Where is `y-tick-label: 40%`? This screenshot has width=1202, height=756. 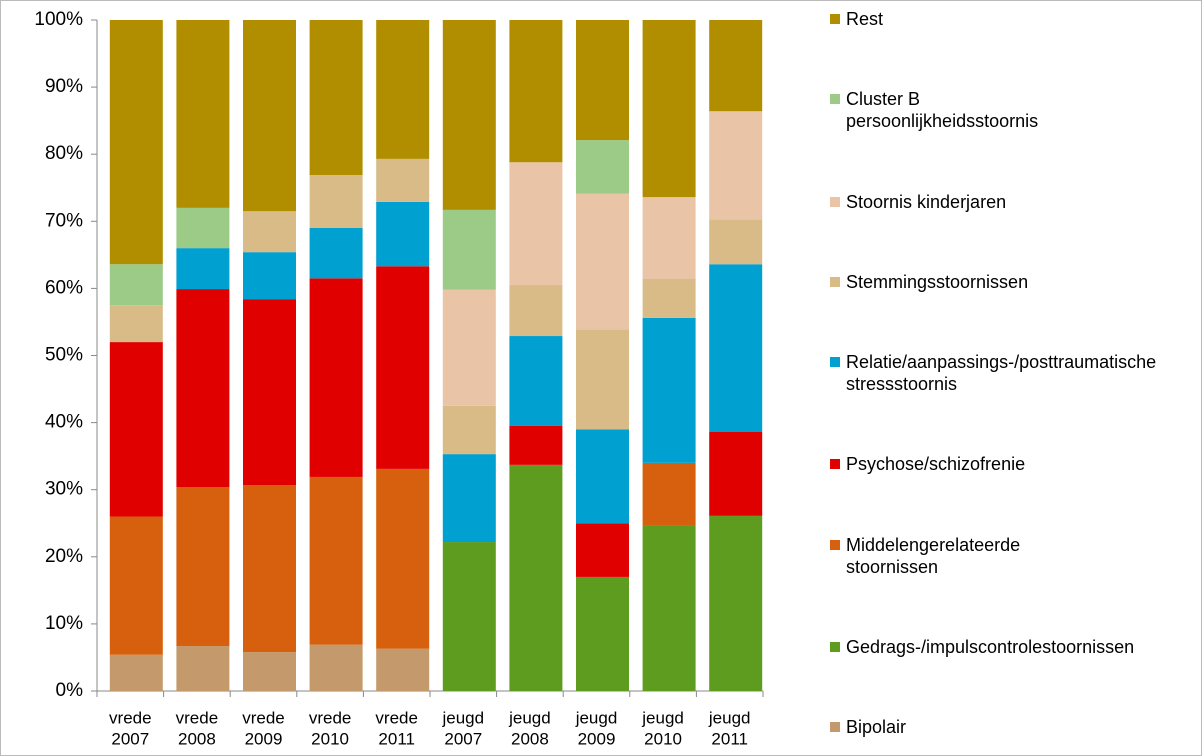
y-tick-label: 40% is located at coordinates (64, 422).